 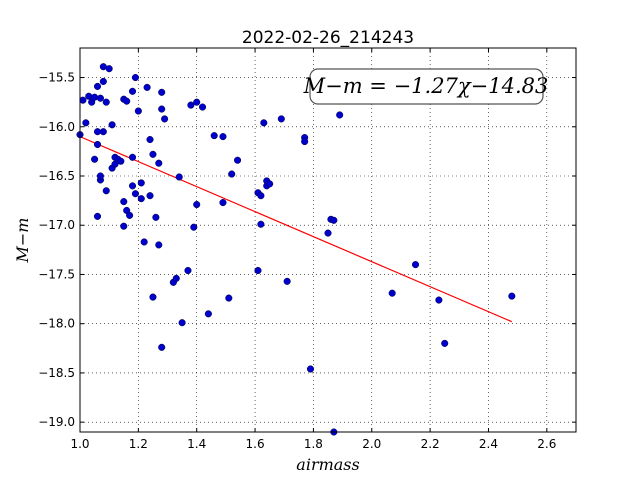 What do you see at coordinates (56, 373) in the screenshot?
I see `y-tick-label: −18.5` at bounding box center [56, 373].